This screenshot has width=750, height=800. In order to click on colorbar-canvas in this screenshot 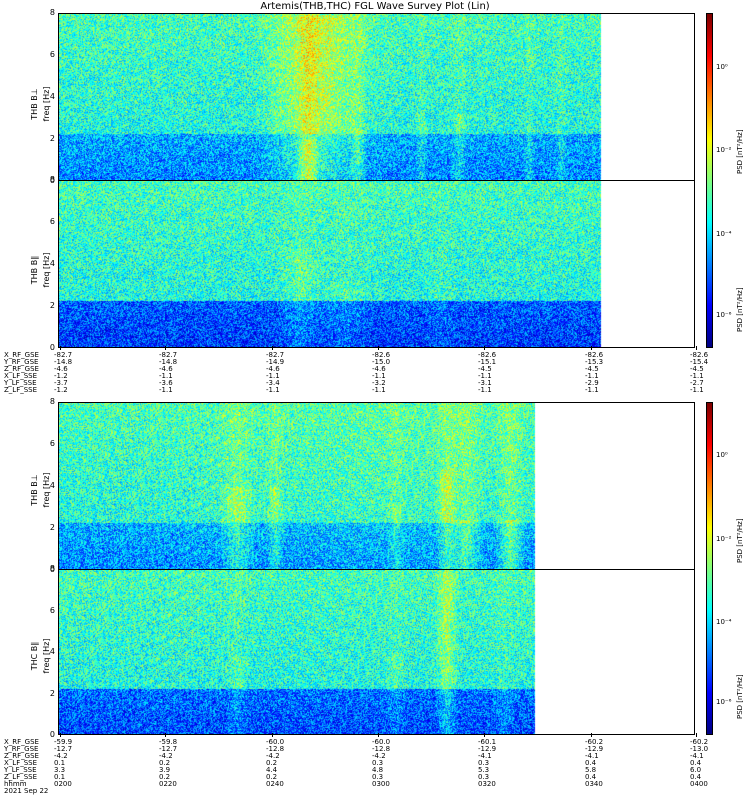, I will do `click(709, 180)`.